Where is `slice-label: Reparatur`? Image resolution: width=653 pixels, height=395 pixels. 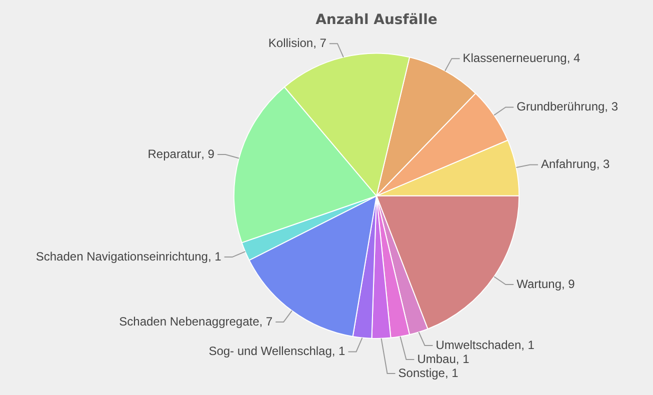 slice-label: Reparatur is located at coordinates (175, 153).